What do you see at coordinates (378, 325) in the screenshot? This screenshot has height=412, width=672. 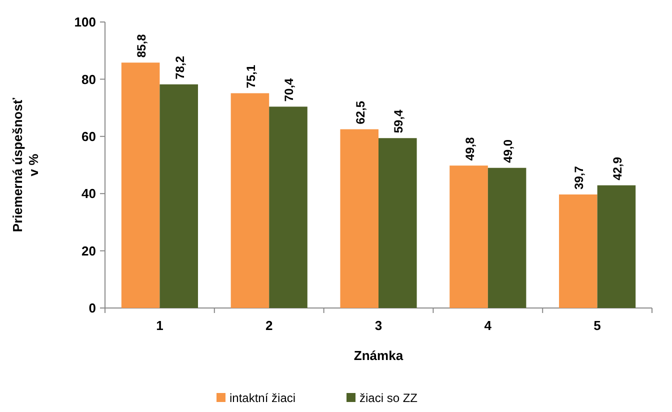 I see `x-tick-label: 3` at bounding box center [378, 325].